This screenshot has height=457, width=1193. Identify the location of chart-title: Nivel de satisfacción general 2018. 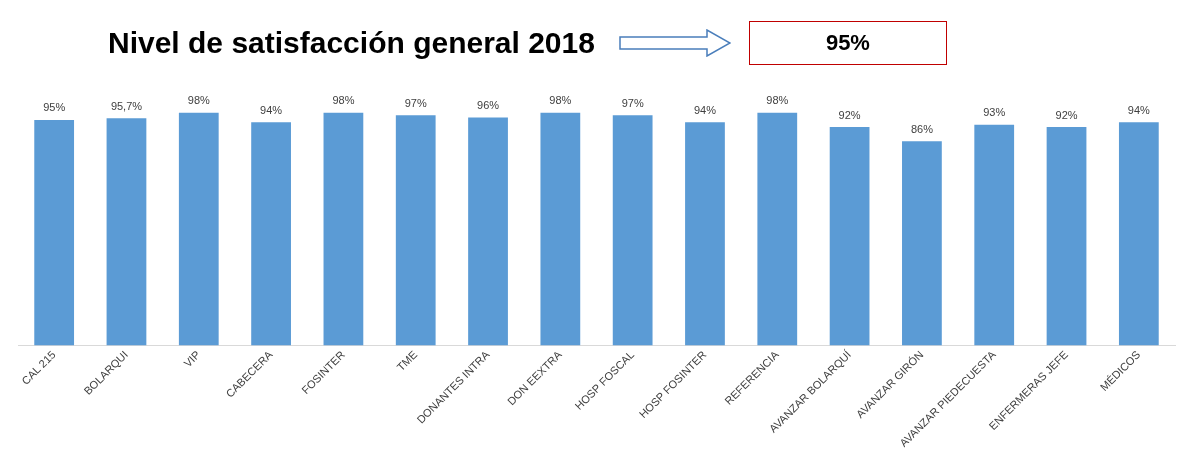
(351, 43).